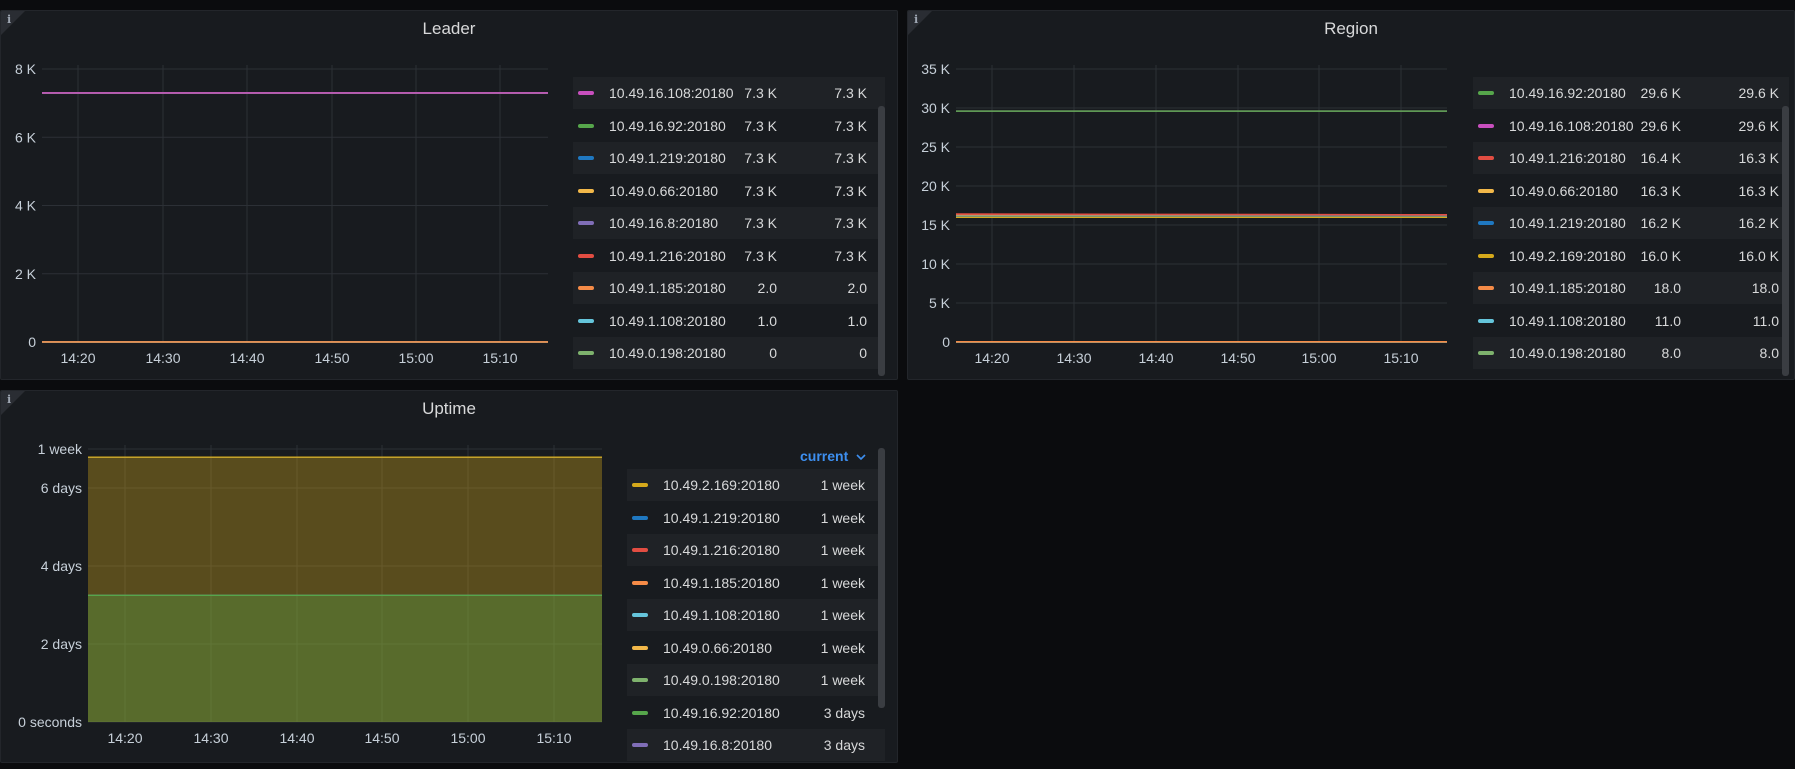 The height and width of the screenshot is (769, 1795). What do you see at coordinates (1660, 158) in the screenshot?
I see `legend-current-value: 16.4 K` at bounding box center [1660, 158].